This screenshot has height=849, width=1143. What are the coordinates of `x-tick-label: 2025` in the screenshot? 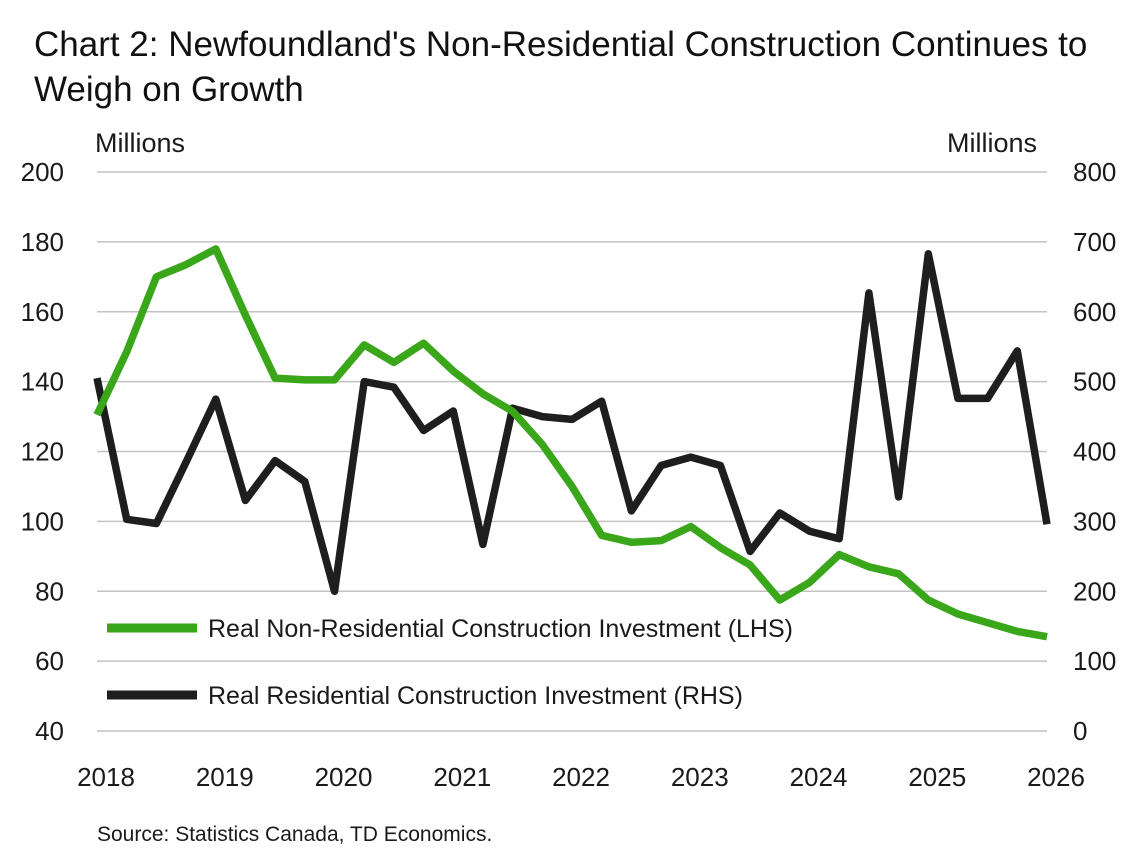 It's located at (937, 777).